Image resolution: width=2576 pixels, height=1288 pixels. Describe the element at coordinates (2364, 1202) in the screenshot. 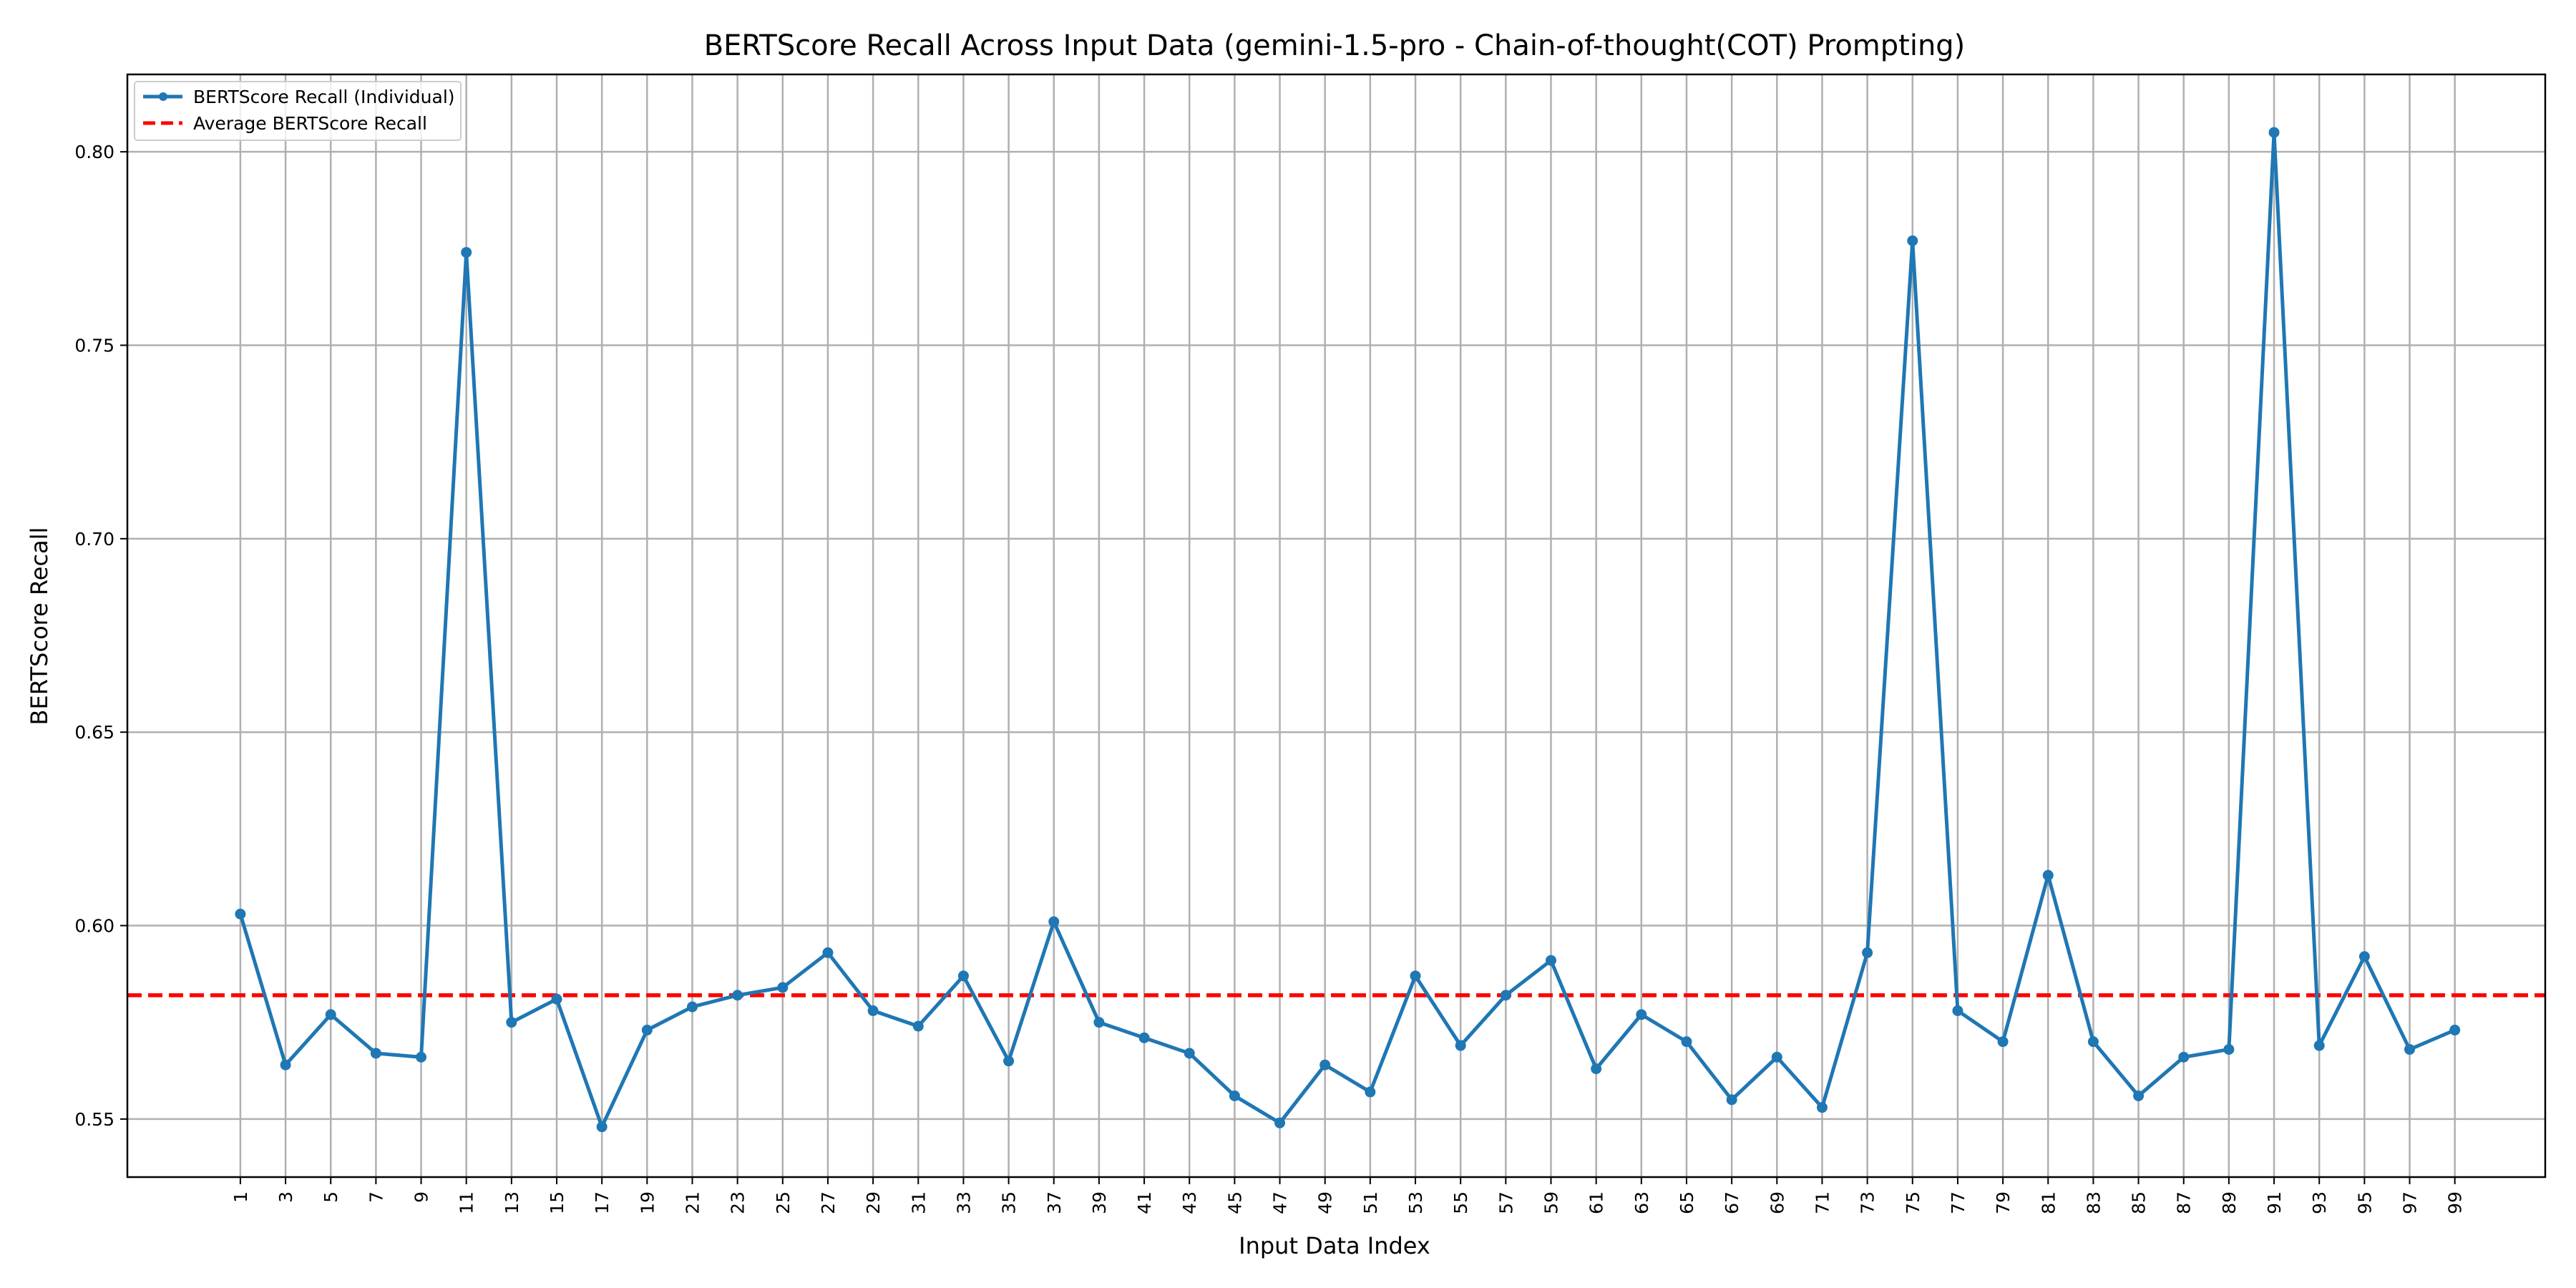

I see `x-tick-label: 95` at that location.